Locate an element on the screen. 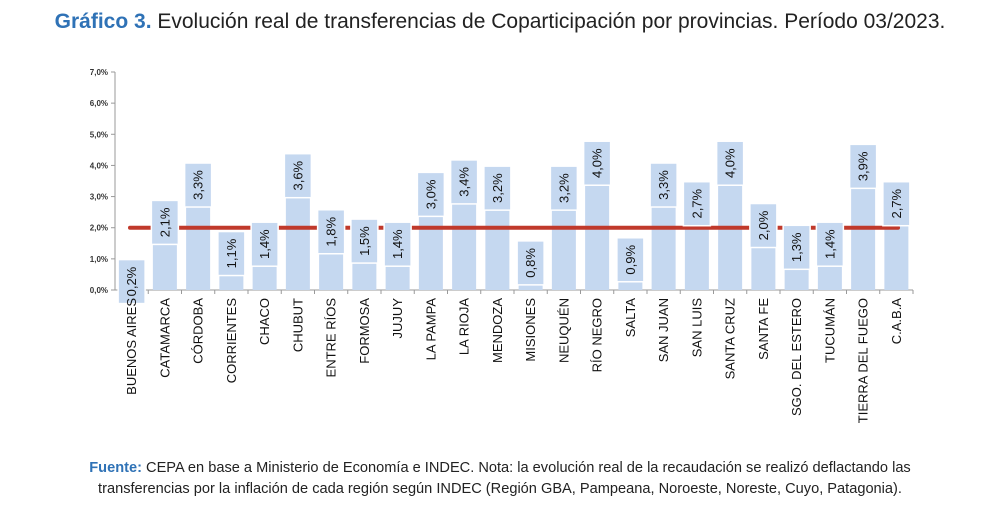 This screenshot has height=528, width=1000. data-label: 0,8% is located at coordinates (530, 263).